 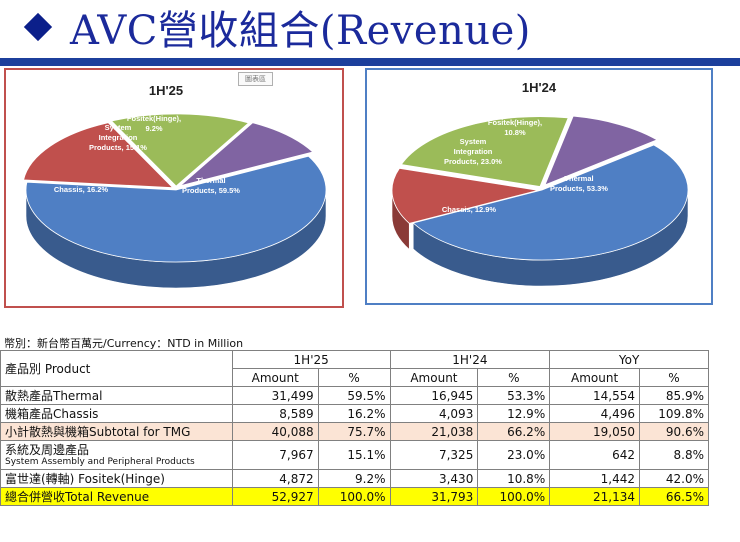 I want to click on product-header: 產品別 Product, so click(x=116, y=368).